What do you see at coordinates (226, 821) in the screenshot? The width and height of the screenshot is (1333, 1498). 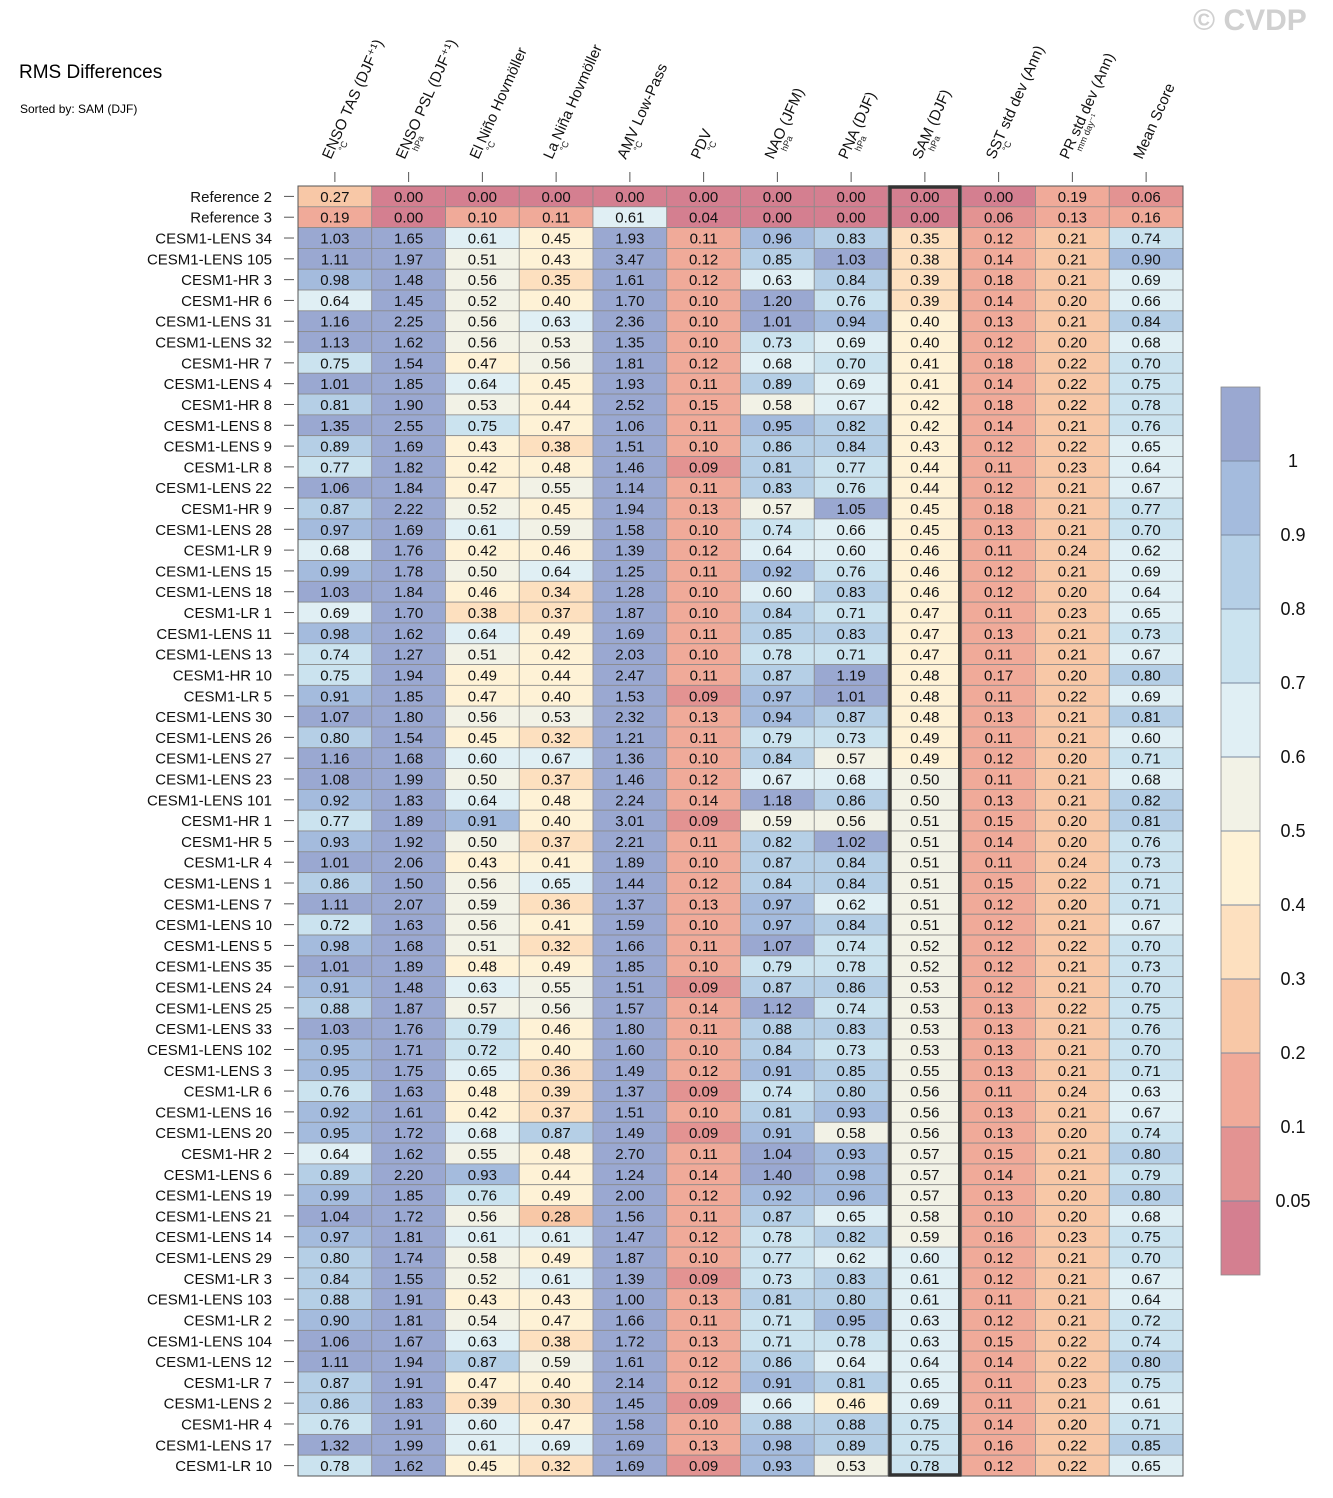 I see `row-label: CESM1-HR 1` at bounding box center [226, 821].